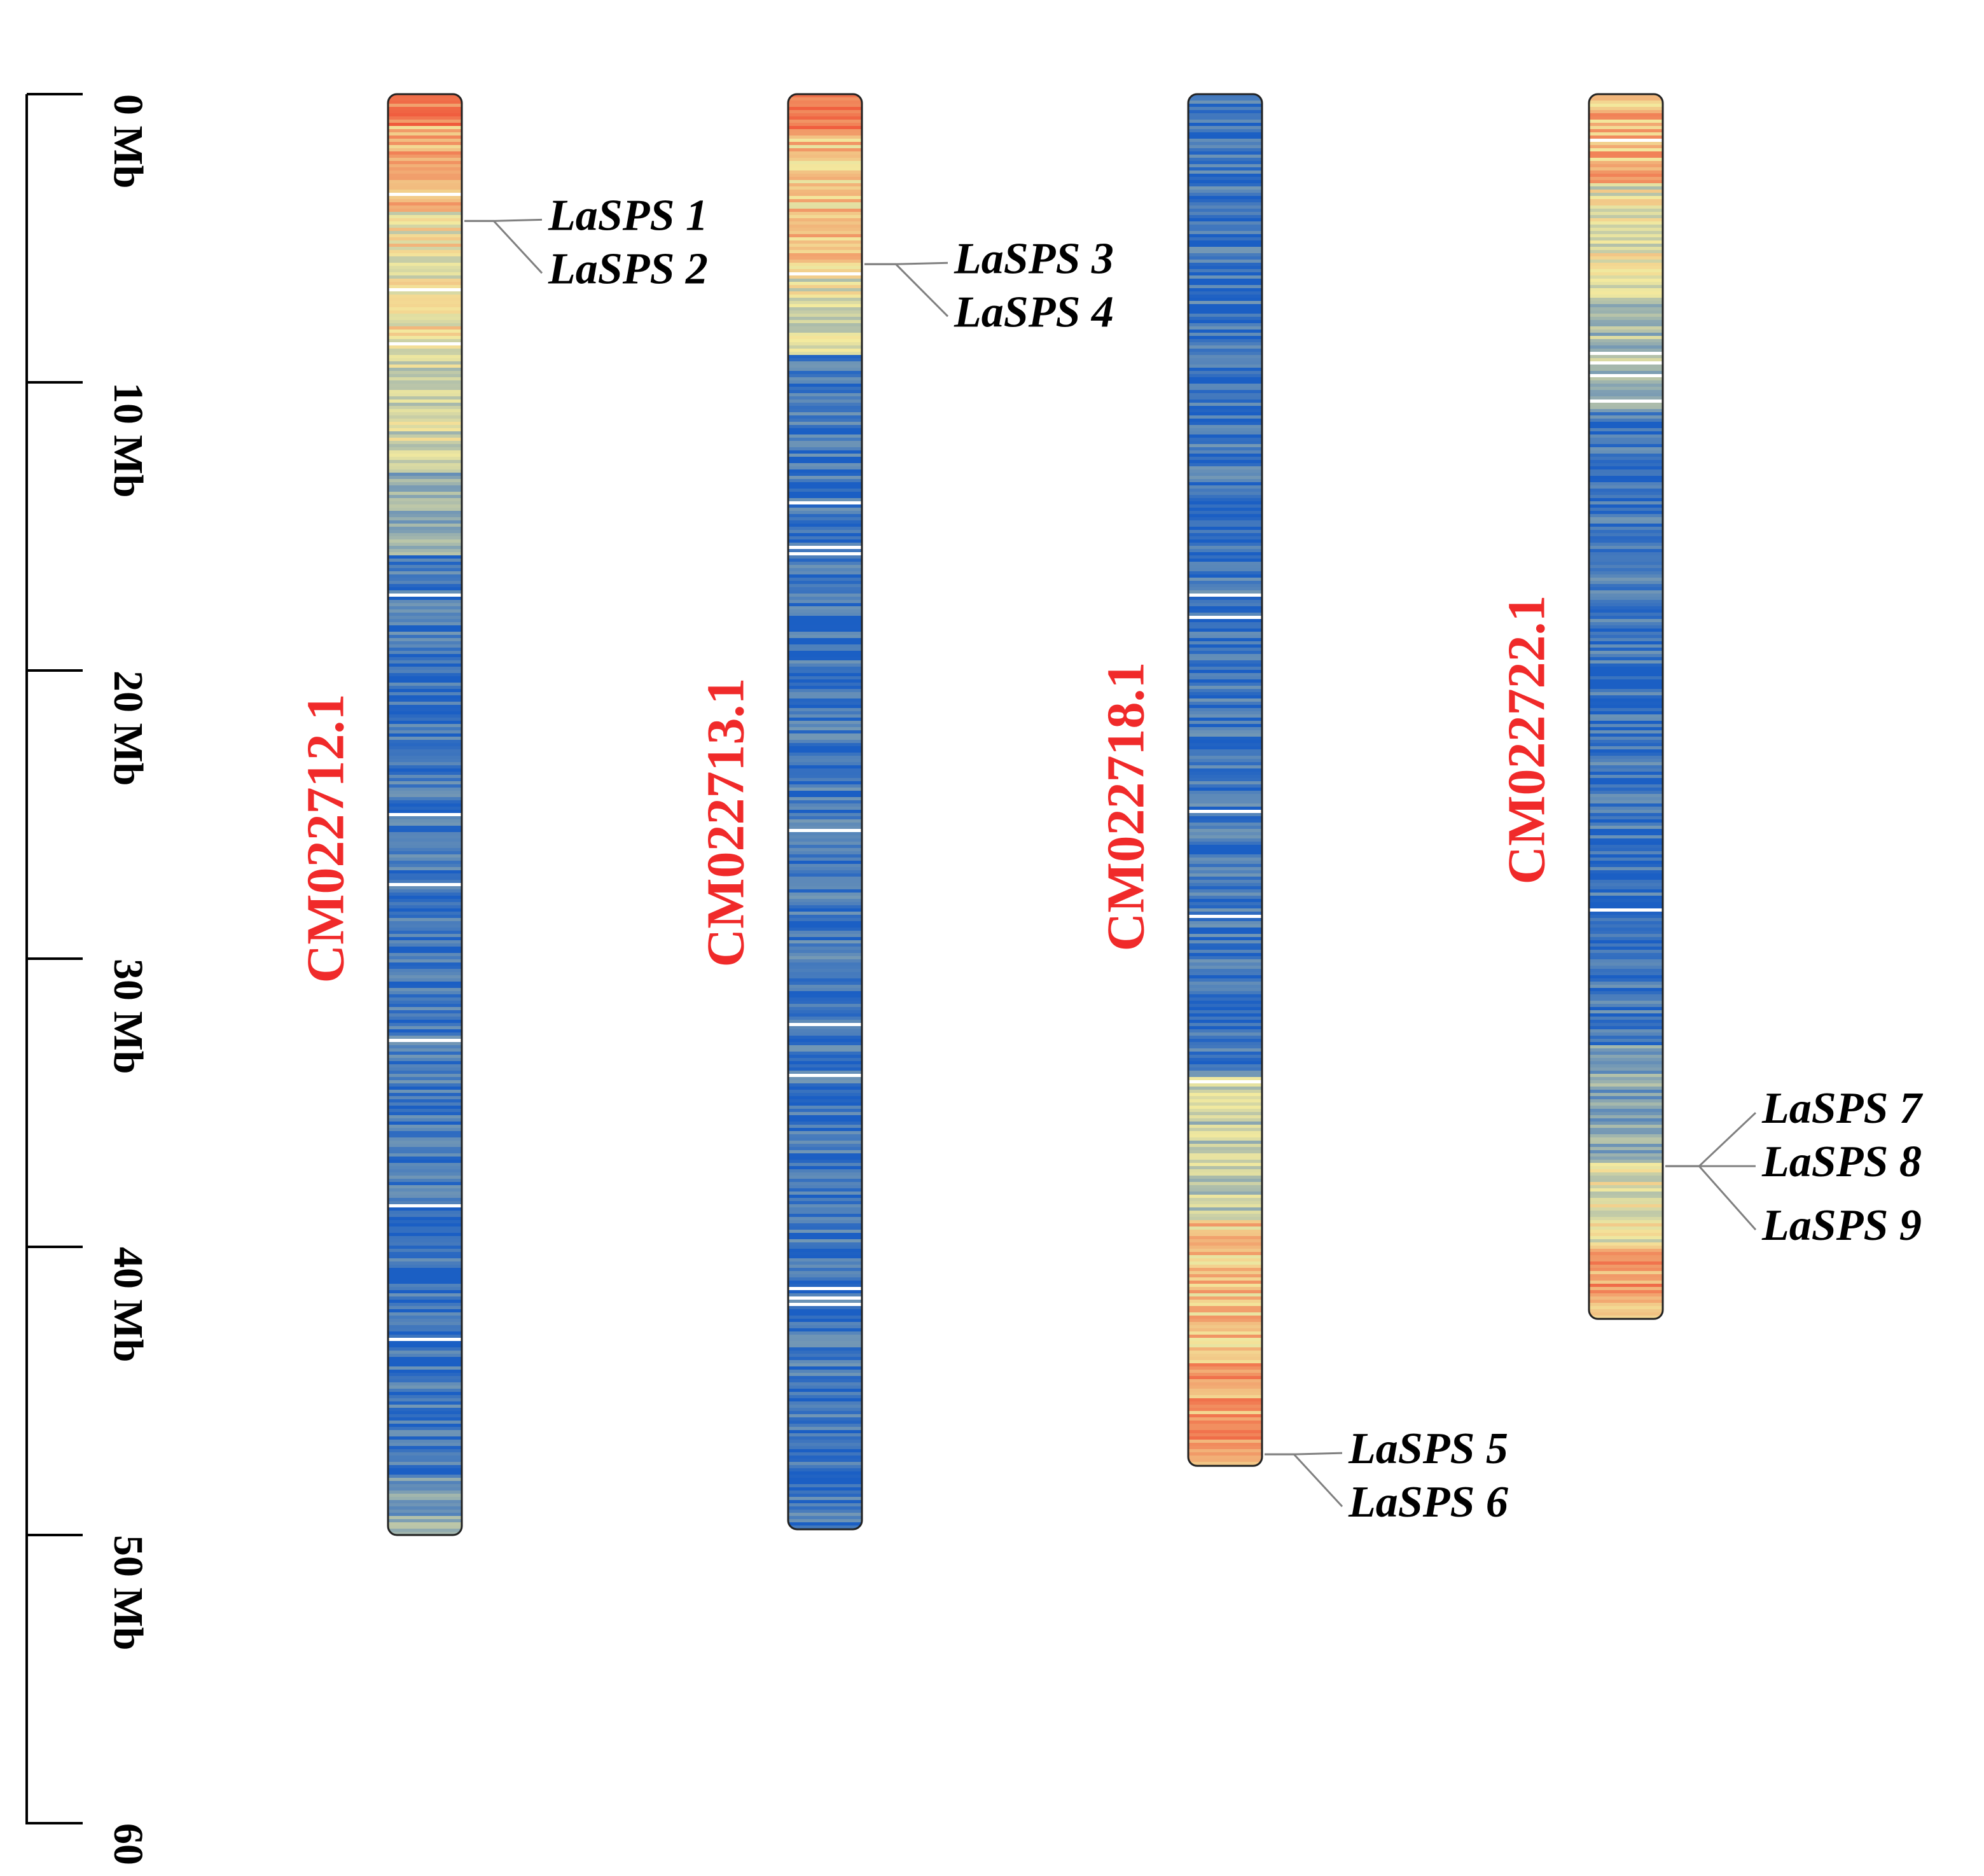 The width and height of the screenshot is (1984, 1876). What do you see at coordinates (1034, 312) in the screenshot?
I see `gene-label: LaSPS 4` at bounding box center [1034, 312].